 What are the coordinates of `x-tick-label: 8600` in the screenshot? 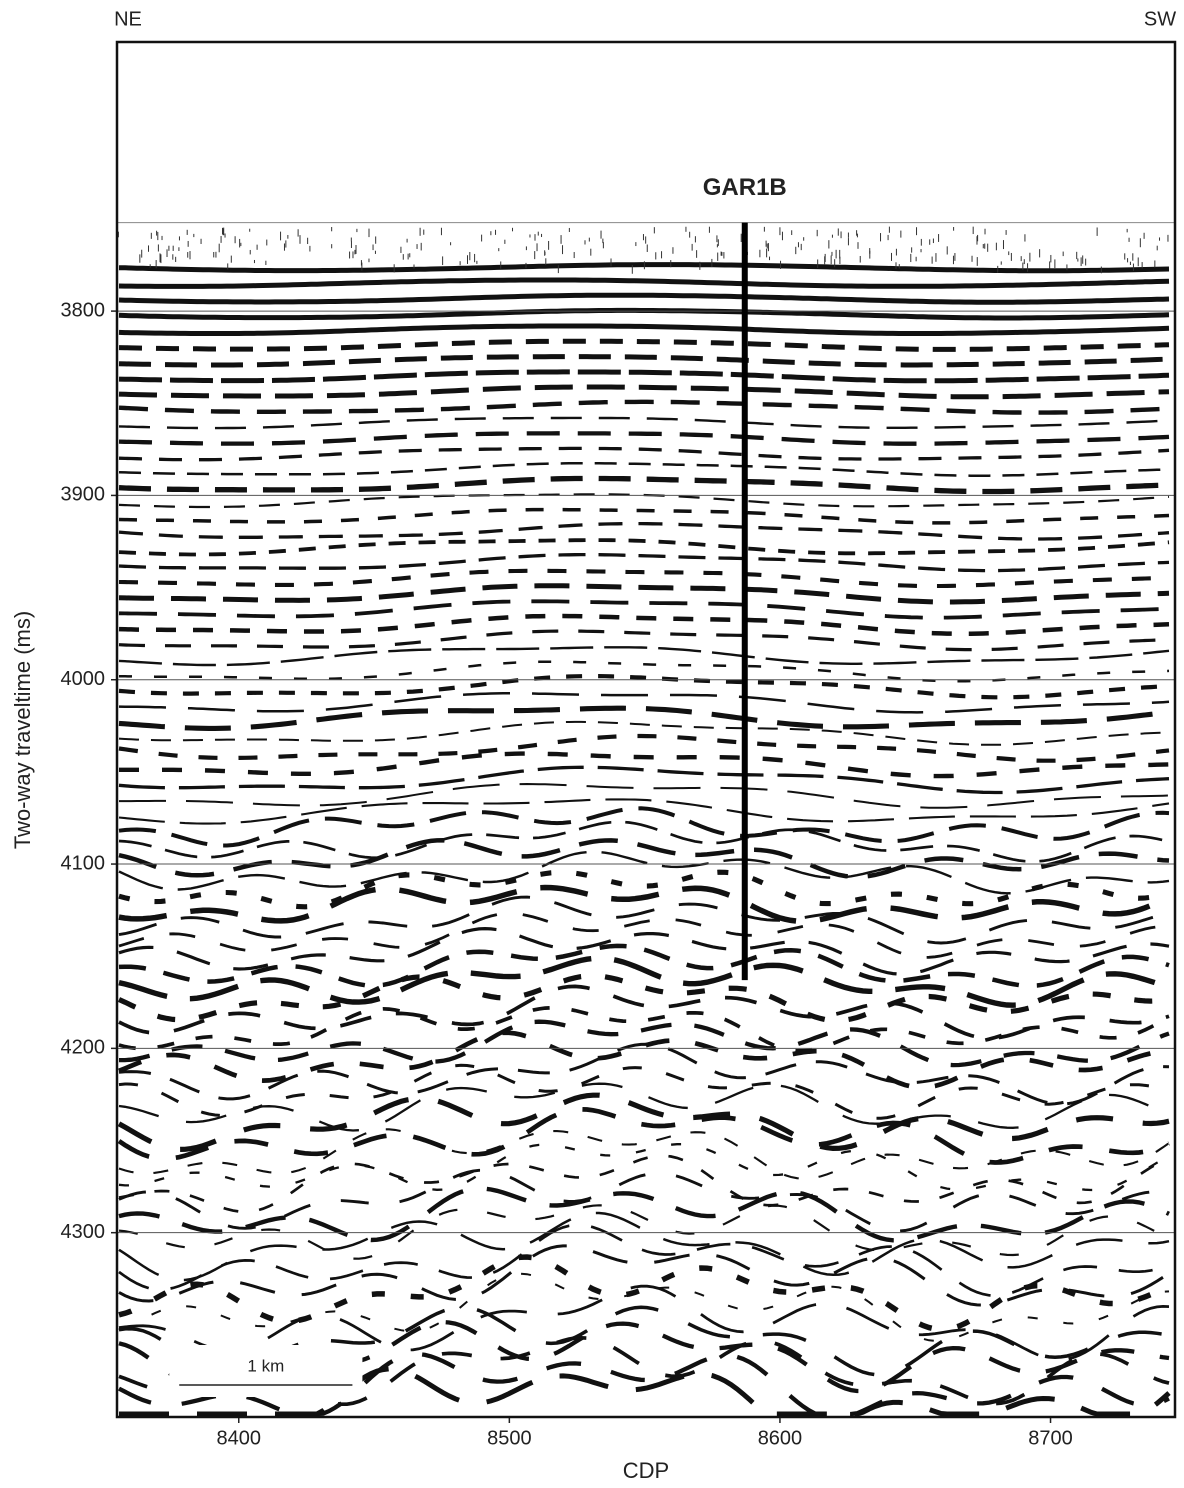 It's located at (780, 1438).